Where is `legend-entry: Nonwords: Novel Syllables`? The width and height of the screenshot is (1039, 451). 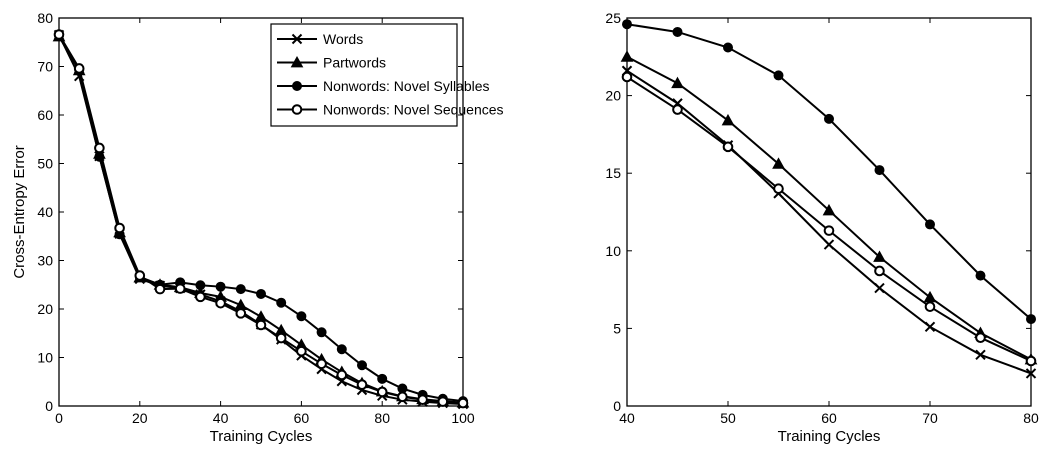 legend-entry: Nonwords: Novel Syllables is located at coordinates (383, 86).